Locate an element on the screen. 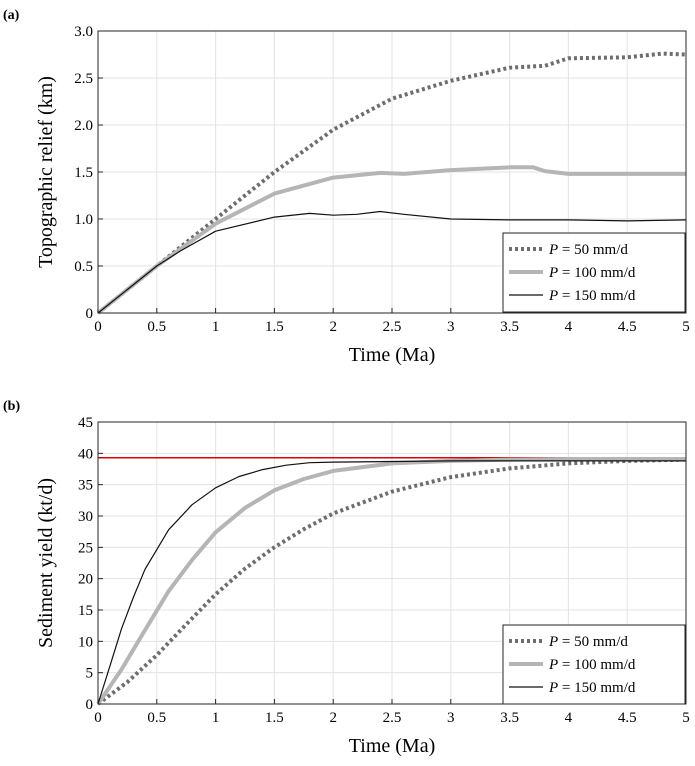 The image size is (695, 766). chart-0-legend: P = 50 mm/dP = 100 mm/dP = 150 mm/d is located at coordinates (594, 272).